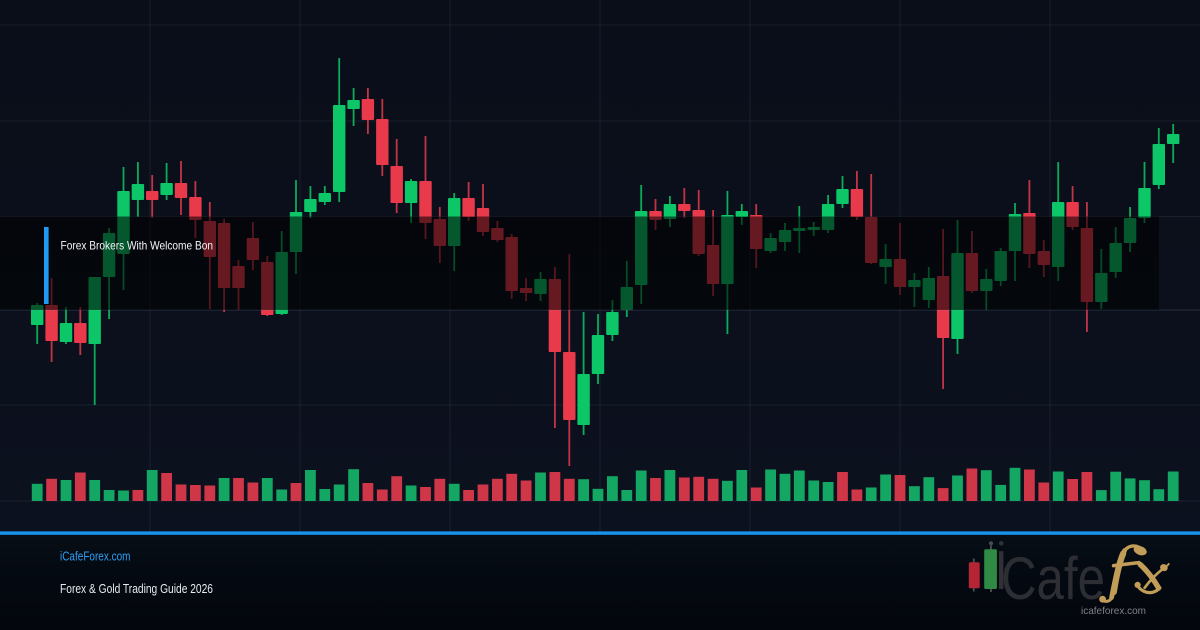 The image size is (1200, 630). Describe the element at coordinates (137, 246) in the screenshot. I see `svg-text: Forex Brokers With Welcome Bon` at that location.